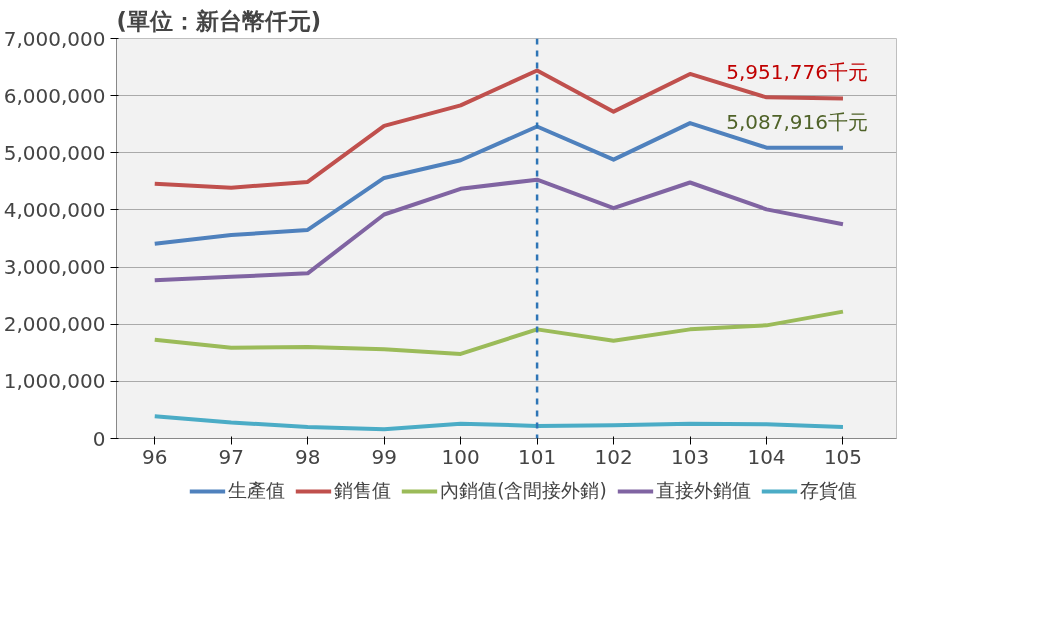 The height and width of the screenshot is (634, 1038). Describe the element at coordinates (307, 456) in the screenshot. I see `x-tick-label: 98` at that location.